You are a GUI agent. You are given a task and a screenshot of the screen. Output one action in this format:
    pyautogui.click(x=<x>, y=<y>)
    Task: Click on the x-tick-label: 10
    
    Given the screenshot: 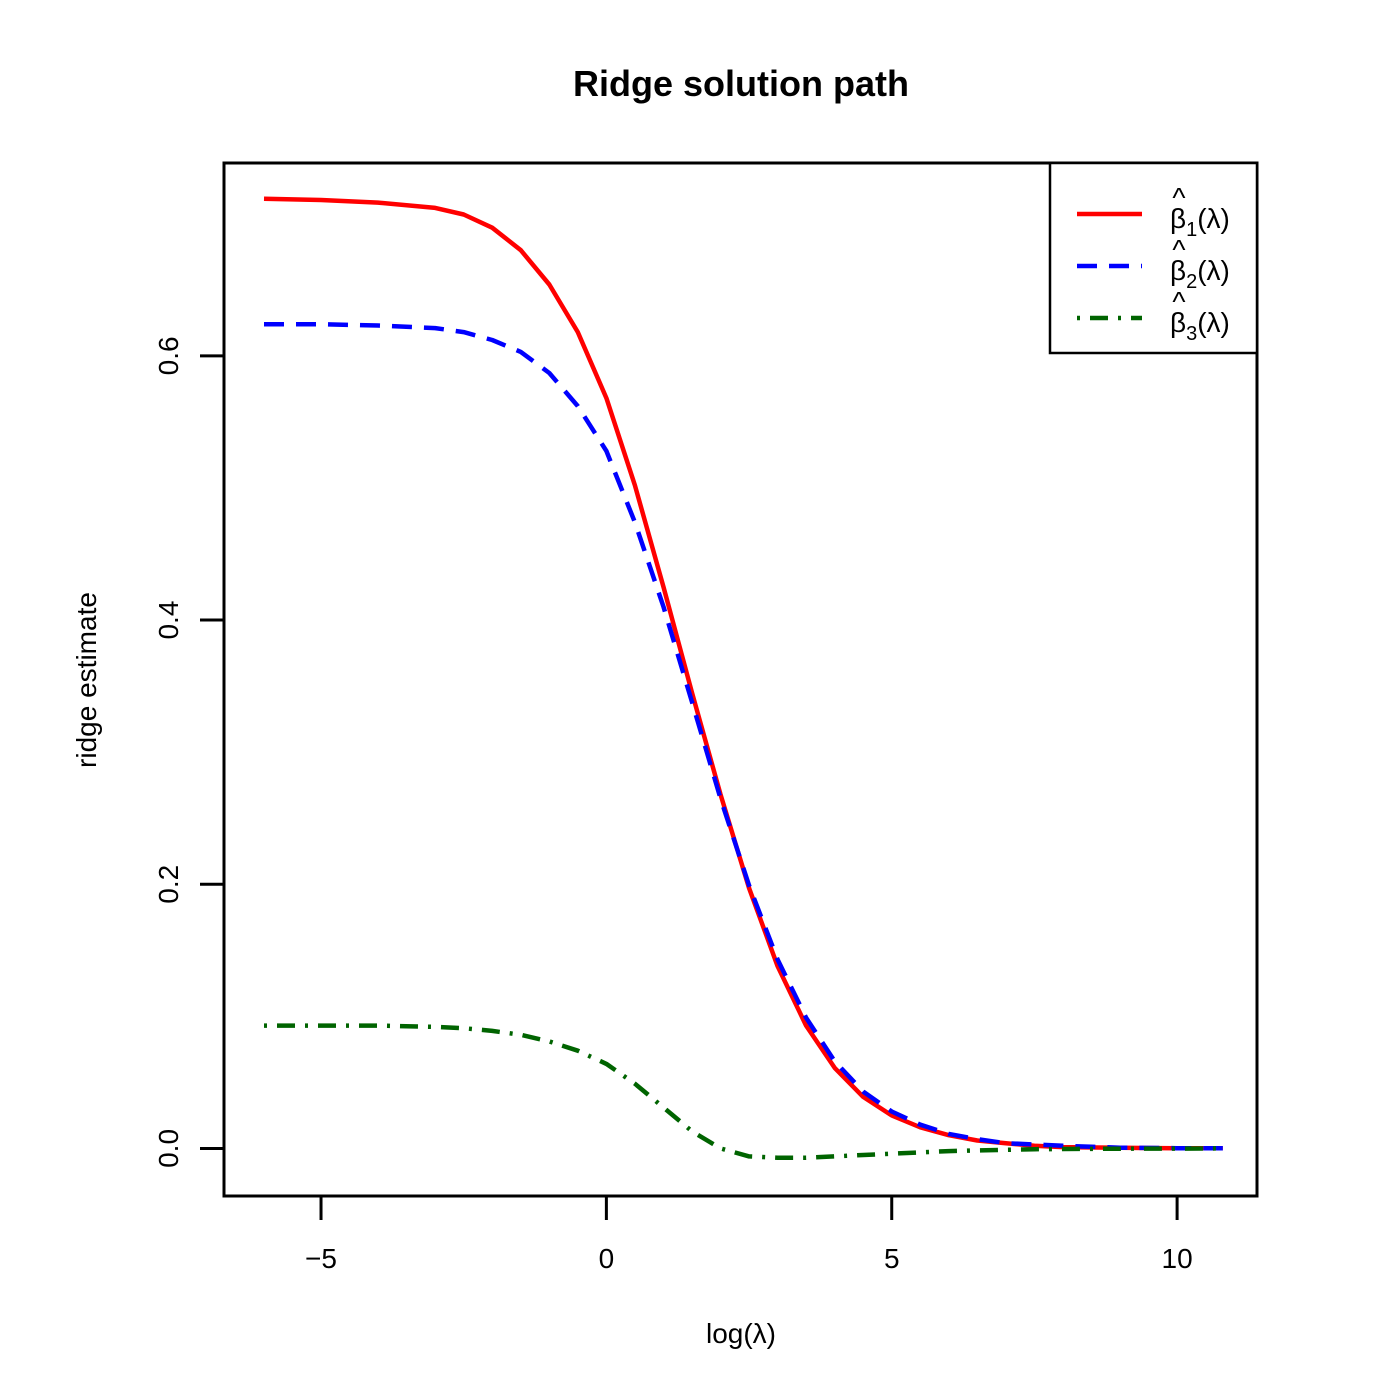 What is the action you would take?
    pyautogui.click(x=1177, y=1258)
    